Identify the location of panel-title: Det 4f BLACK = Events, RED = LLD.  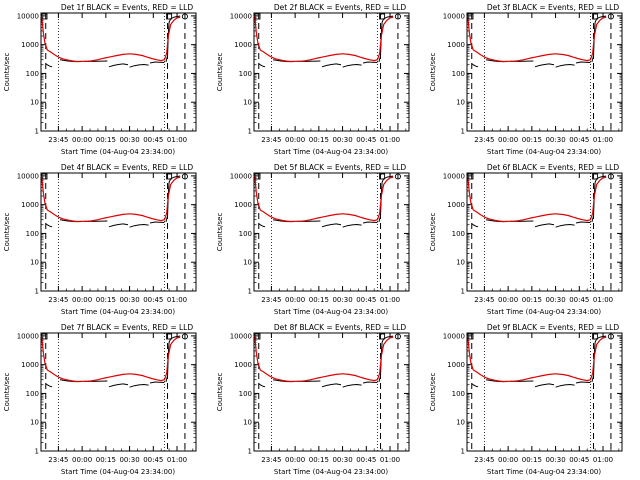
(127, 167).